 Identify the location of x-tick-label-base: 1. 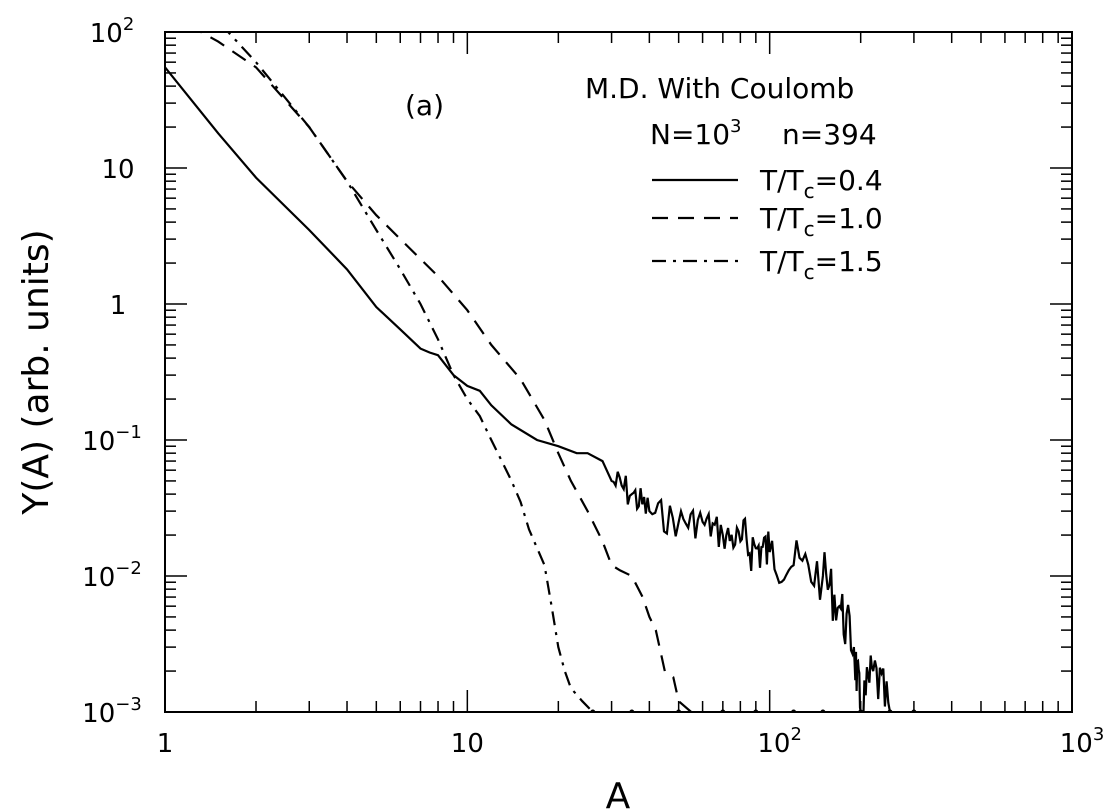
(165, 744).